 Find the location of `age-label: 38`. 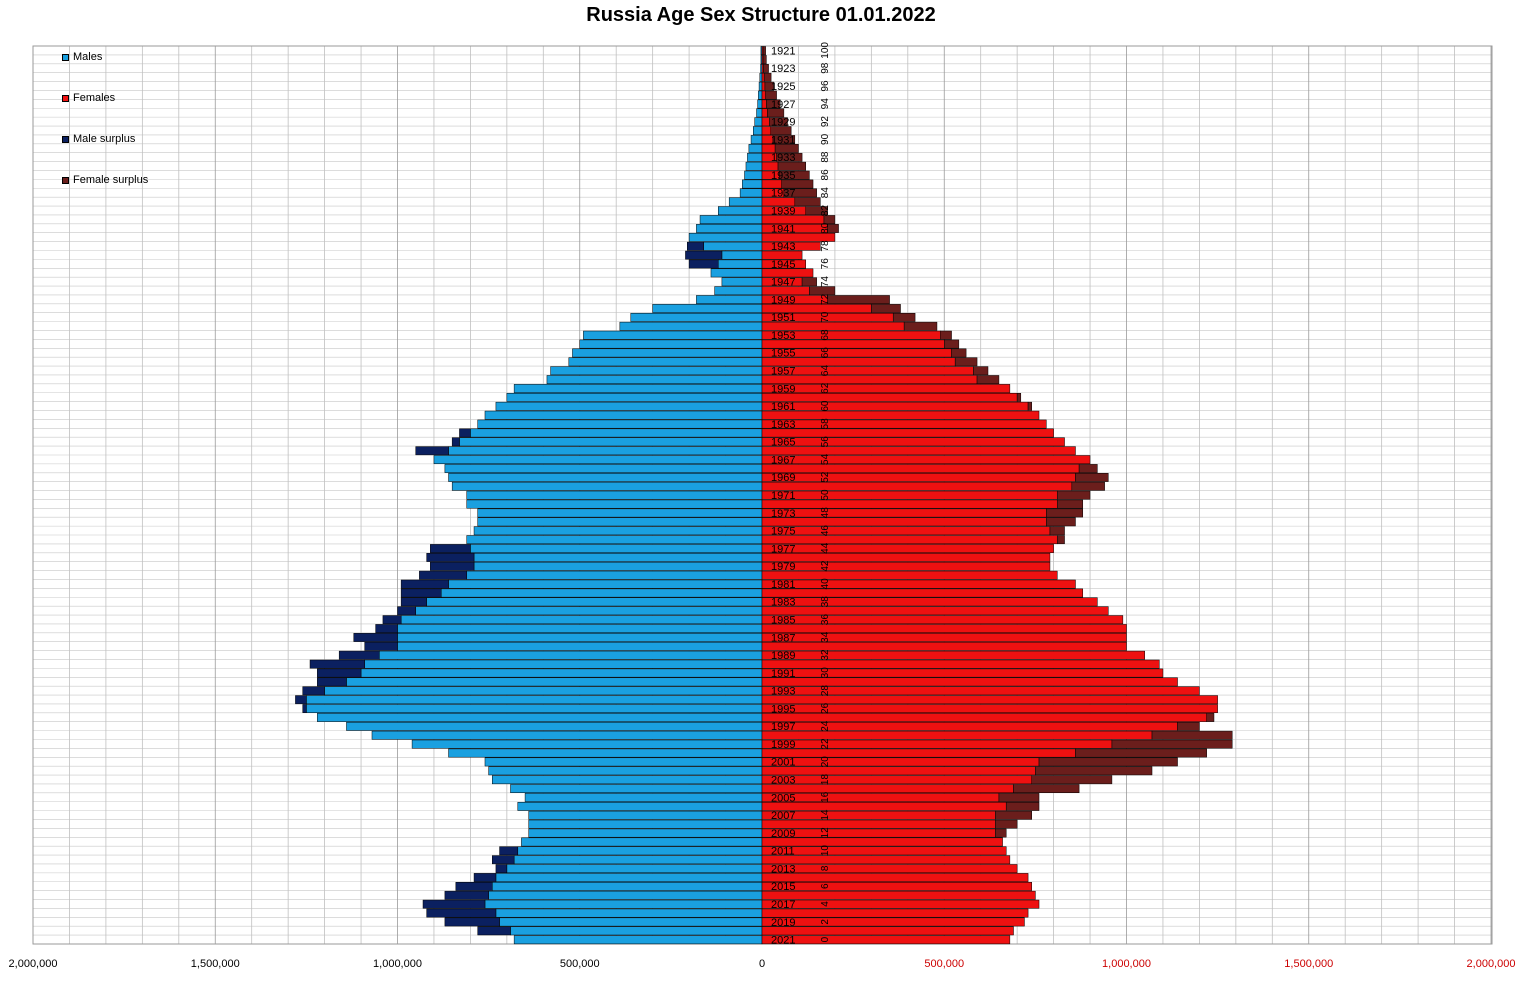

age-label: 38 is located at coordinates (825, 602).